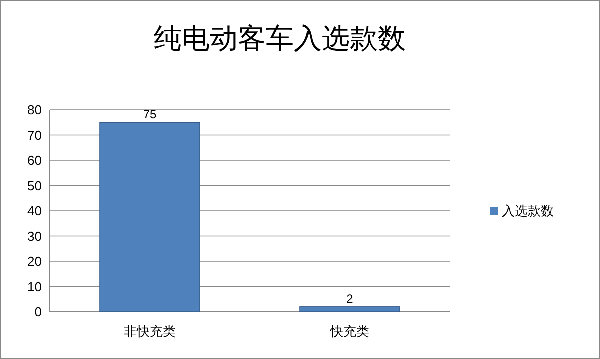  What do you see at coordinates (280, 38) in the screenshot?
I see `chart-title: 纯电动客车入选款数` at bounding box center [280, 38].